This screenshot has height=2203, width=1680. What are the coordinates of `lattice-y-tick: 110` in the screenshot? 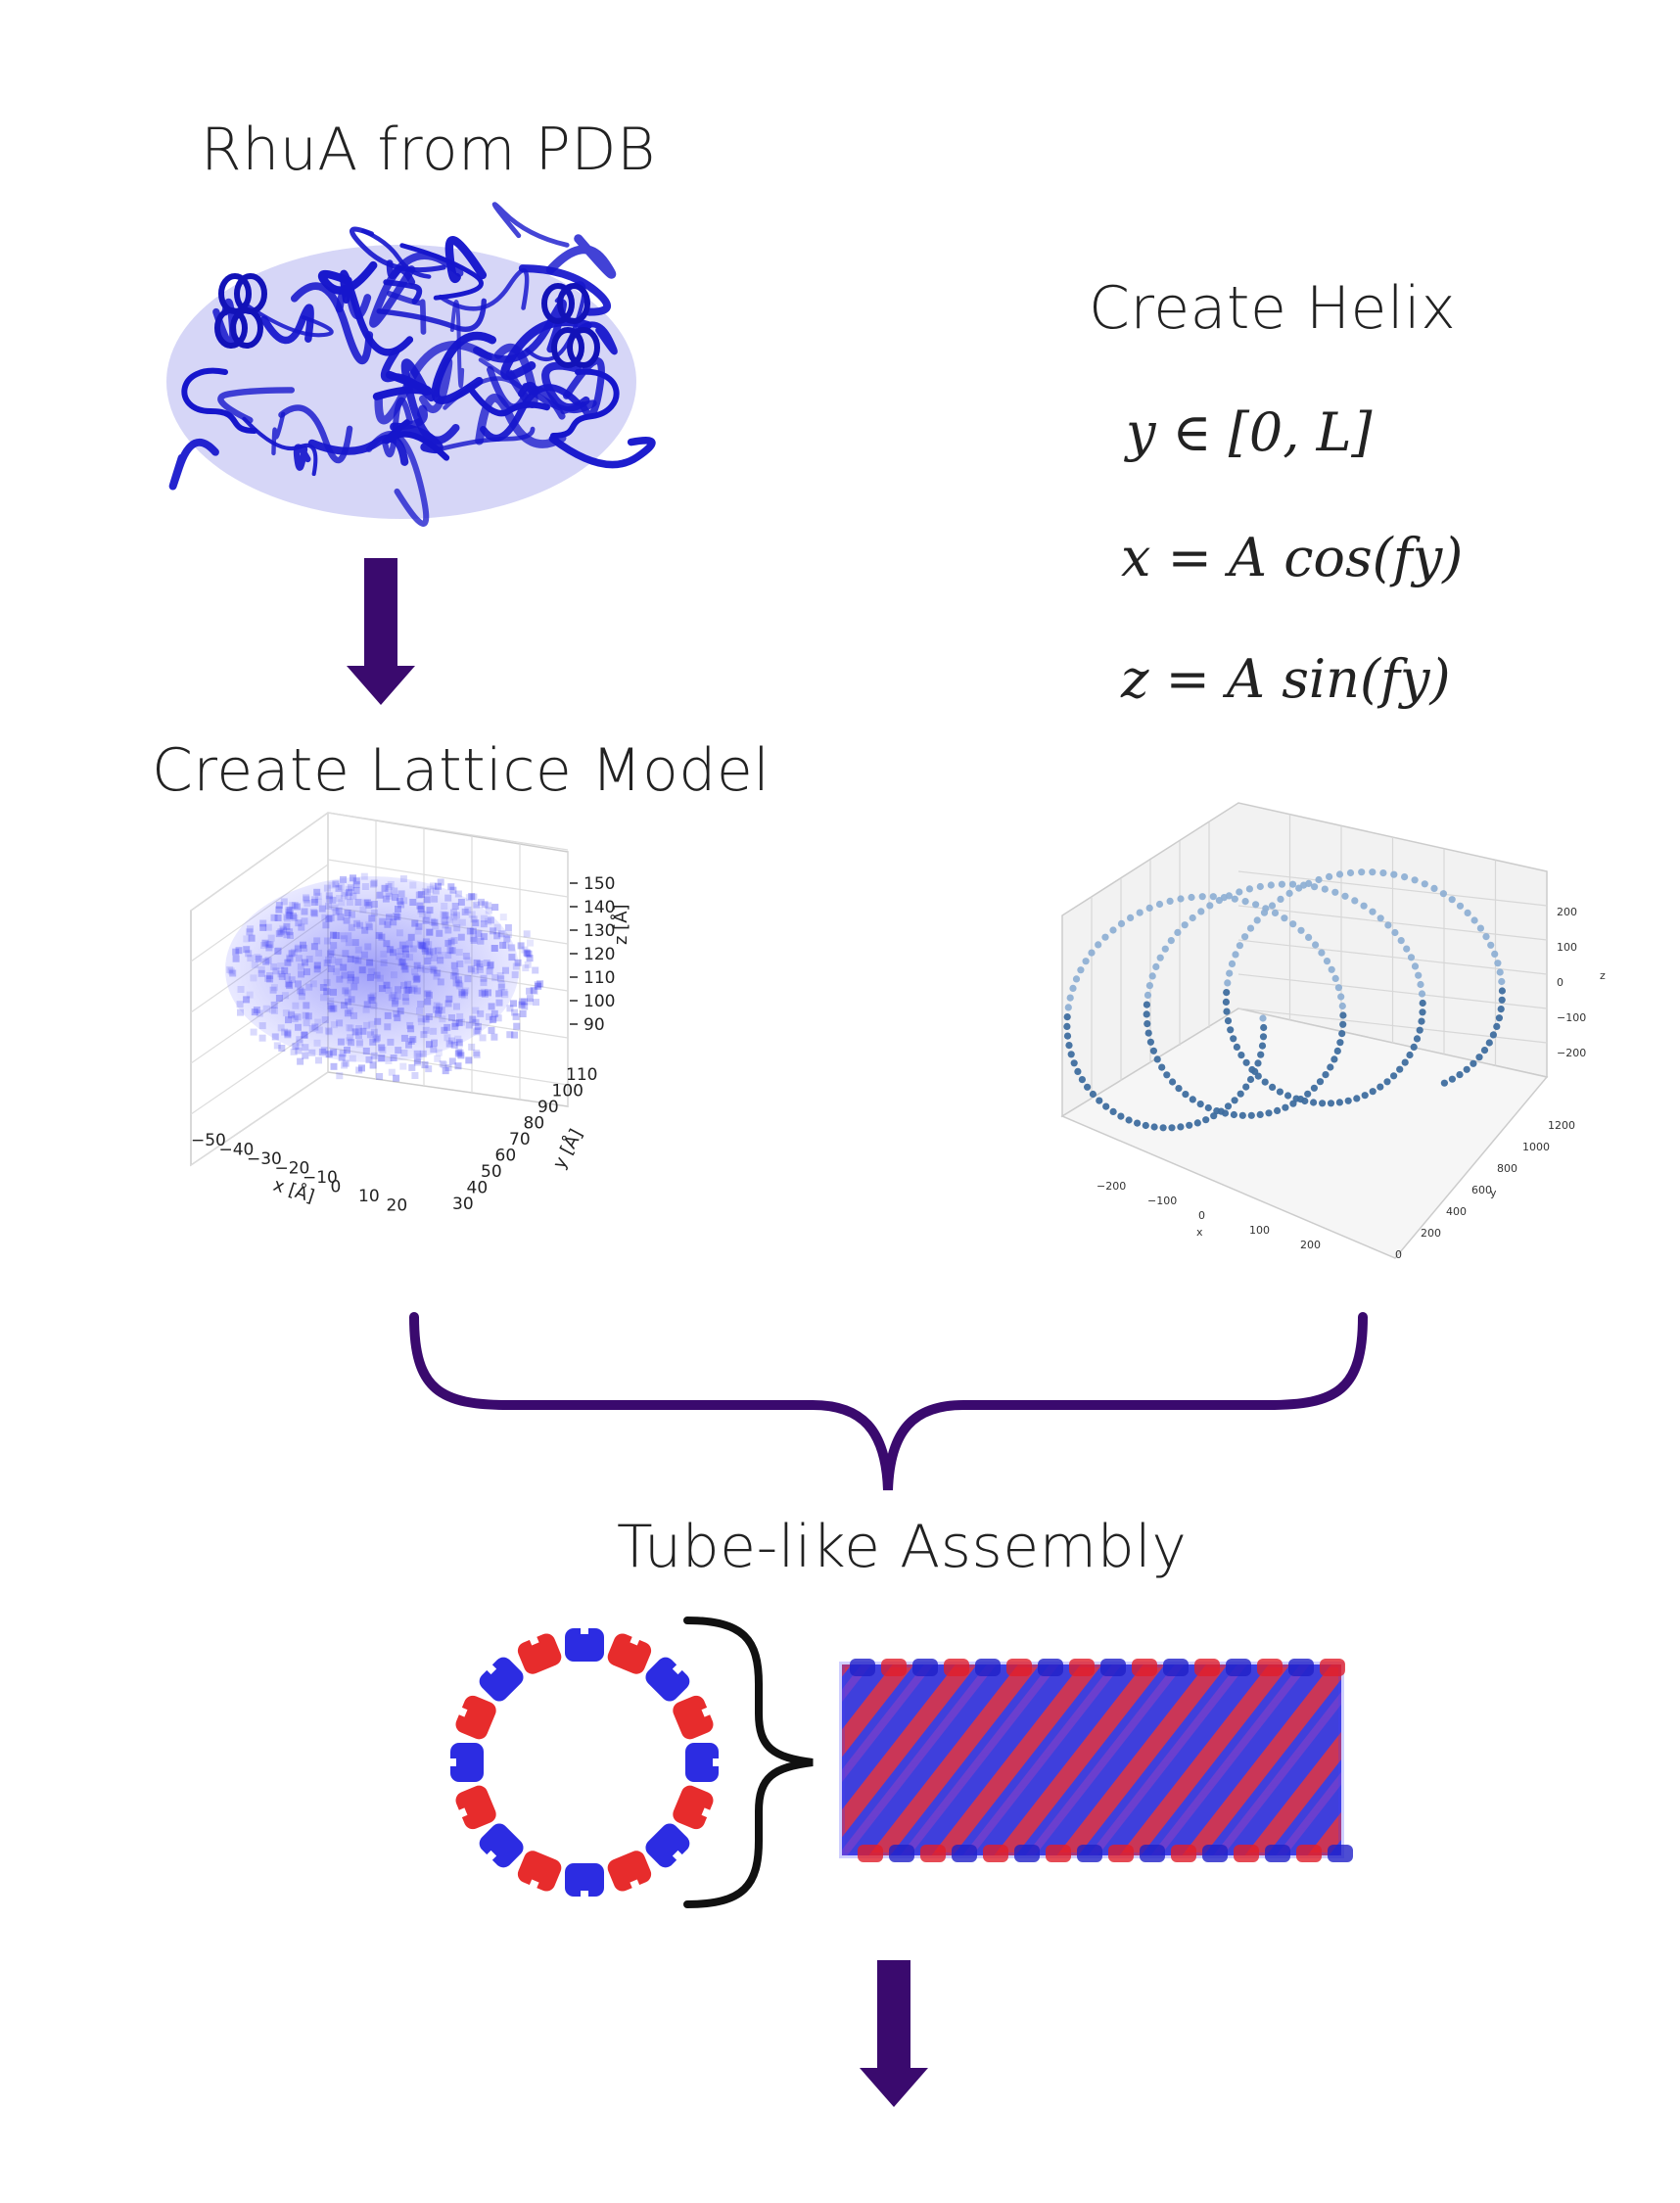 It's located at (581, 1075).